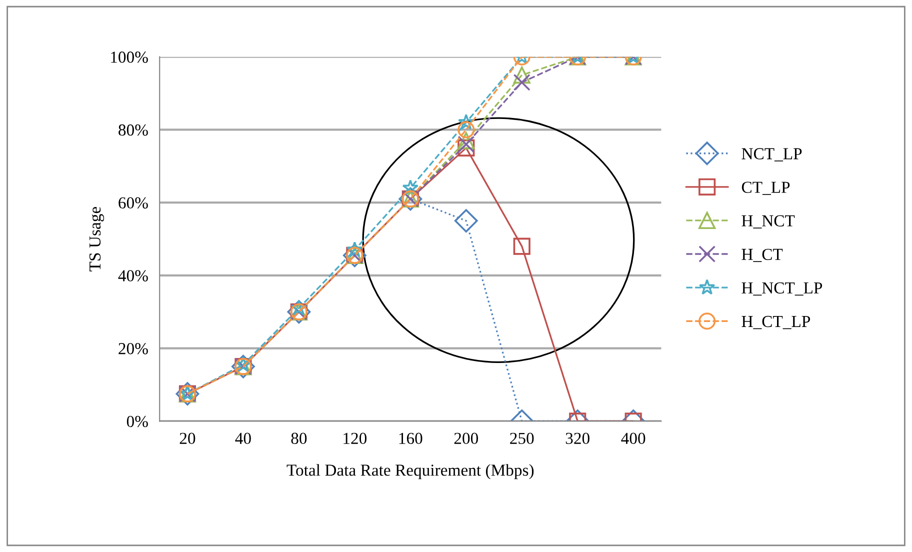  What do you see at coordinates (129, 57) in the screenshot?
I see `y-tick-label: 100%` at bounding box center [129, 57].